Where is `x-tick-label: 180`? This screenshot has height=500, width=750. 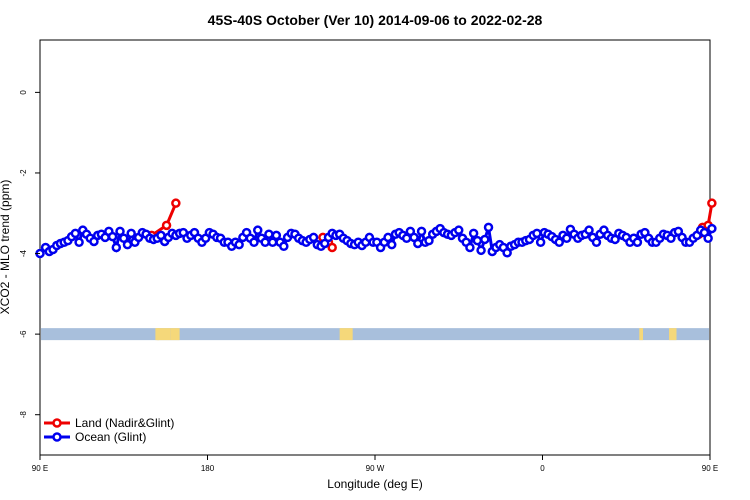
x-tick-label: 180 is located at coordinates (208, 468).